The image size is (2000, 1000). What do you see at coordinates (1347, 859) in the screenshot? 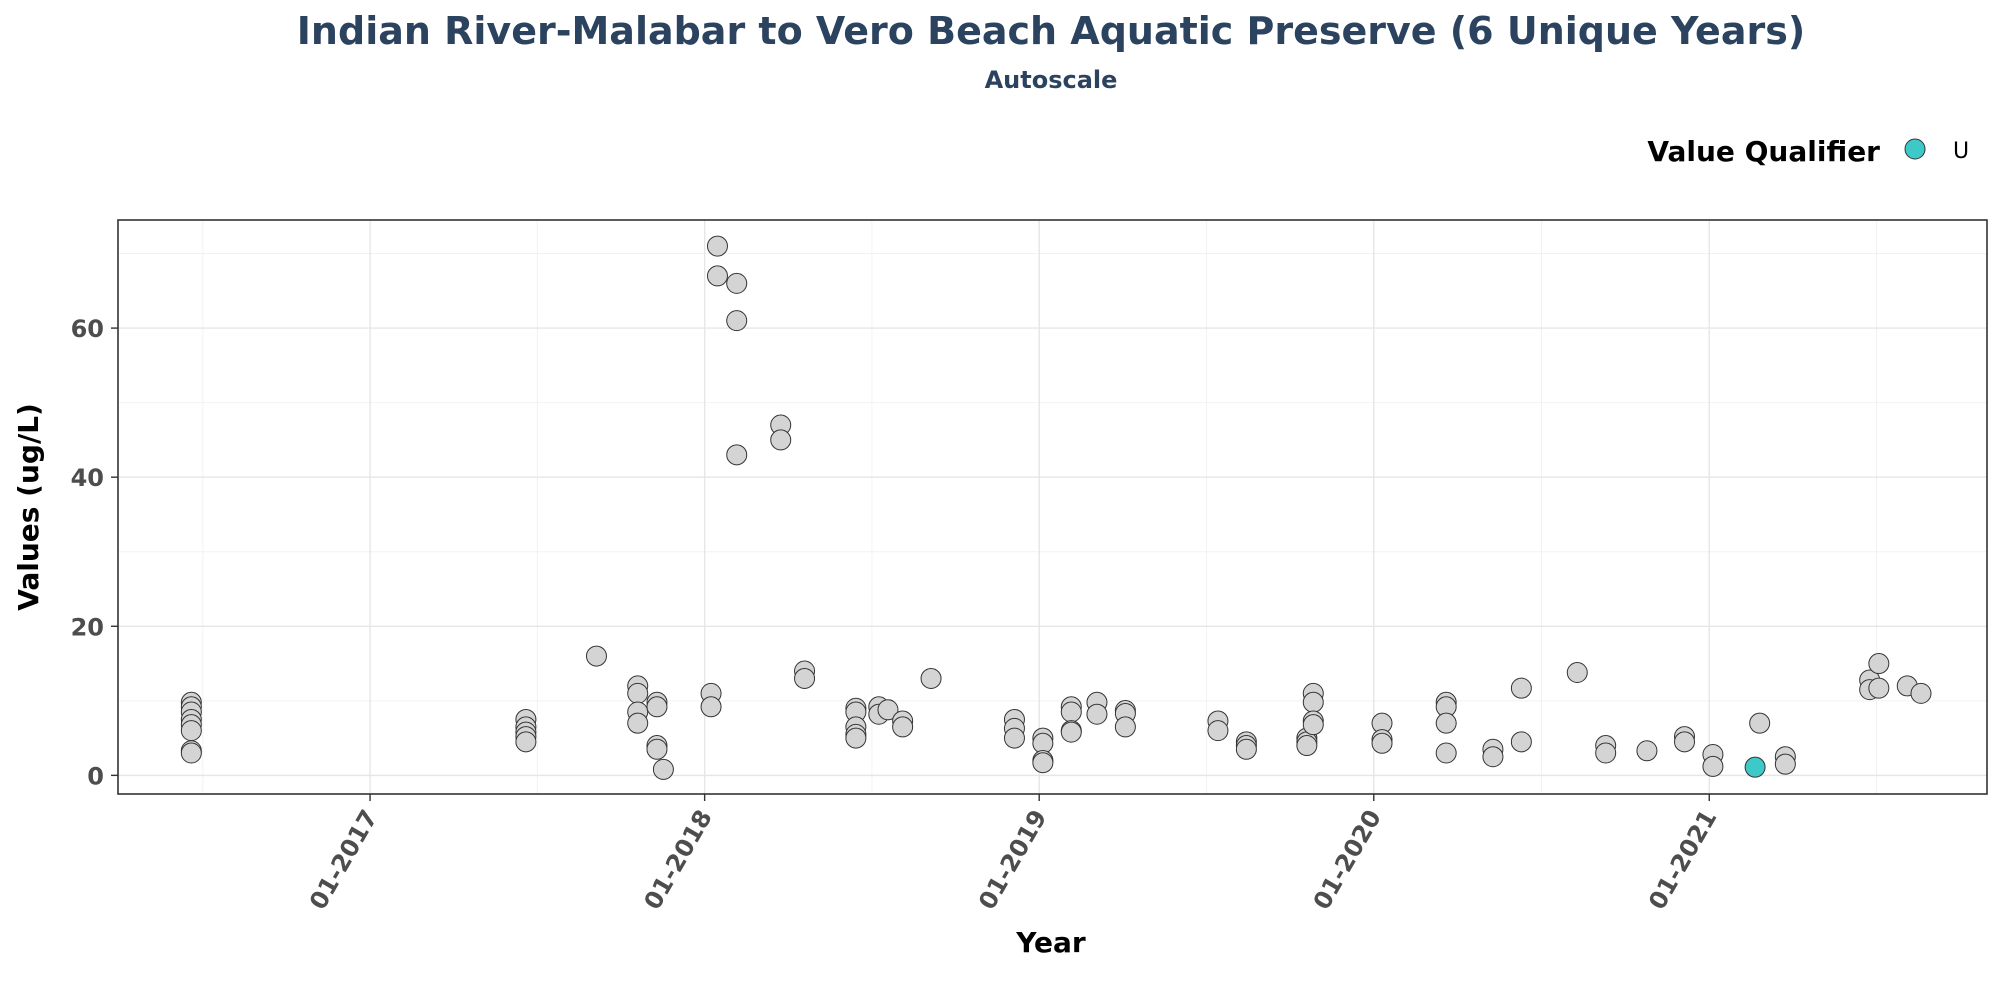
I see `x-tick-label: 01-2020` at bounding box center [1347, 859].